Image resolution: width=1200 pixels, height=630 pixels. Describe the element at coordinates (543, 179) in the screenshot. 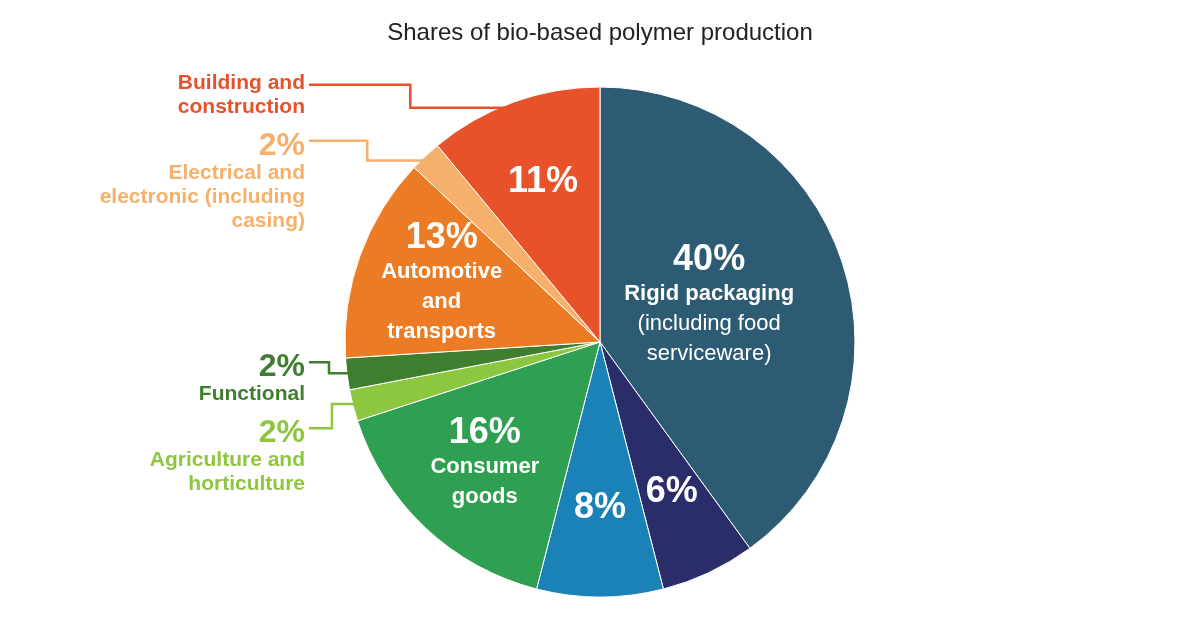

I see `data-label: 11%` at that location.